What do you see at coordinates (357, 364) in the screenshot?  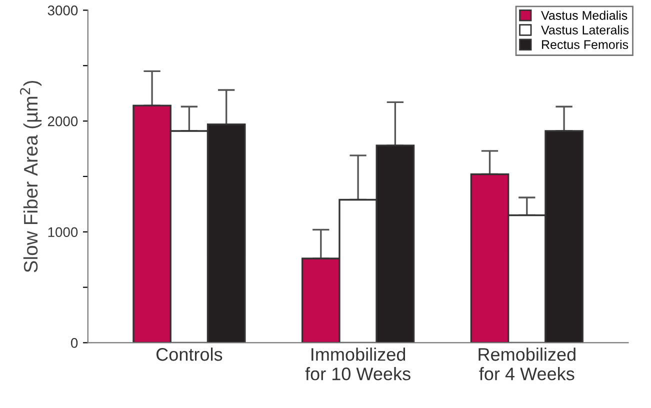 I see `x-tick-label: Immobilized for 10 Weeks` at bounding box center [357, 364].